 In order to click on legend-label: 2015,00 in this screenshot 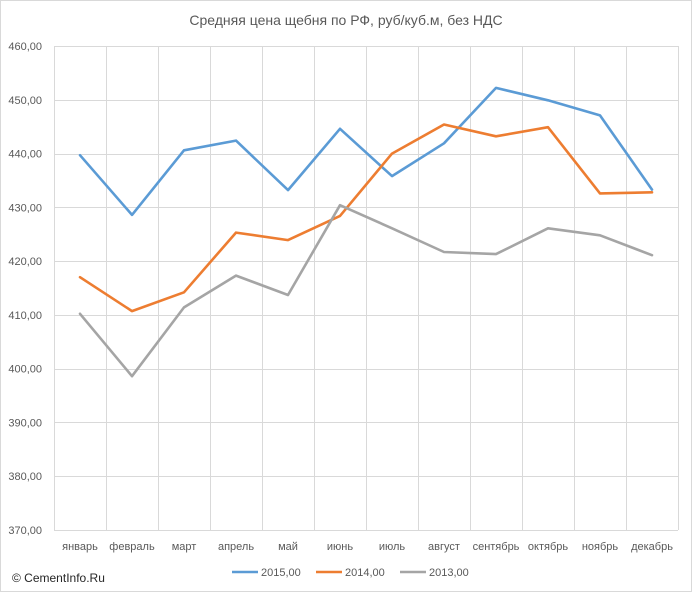, I will do `click(281, 573)`.